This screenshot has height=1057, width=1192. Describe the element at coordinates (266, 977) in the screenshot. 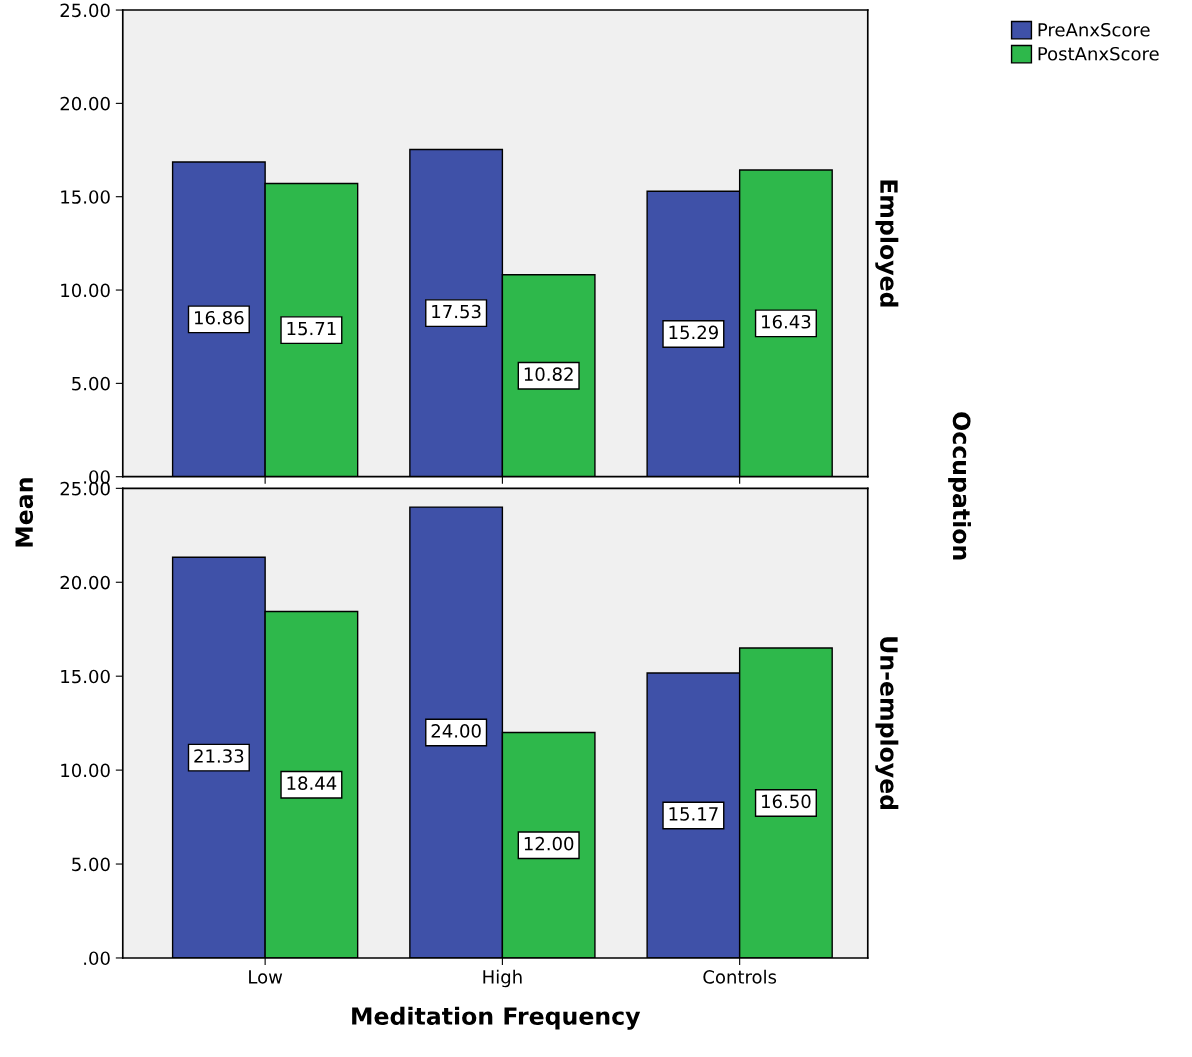

I see `x-tick-label: Low` at that location.